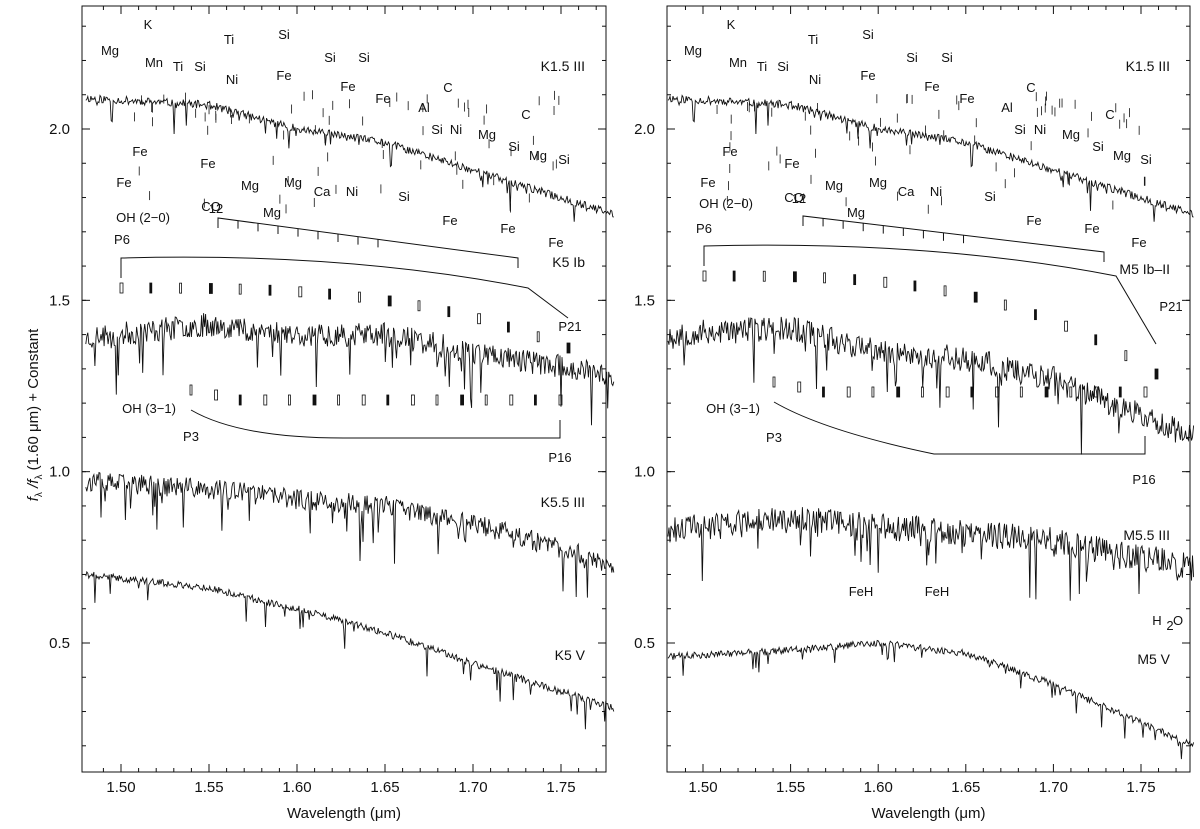 This screenshot has height=829, width=1200. I want to click on x-tick-label: 1.75, so click(560, 787).